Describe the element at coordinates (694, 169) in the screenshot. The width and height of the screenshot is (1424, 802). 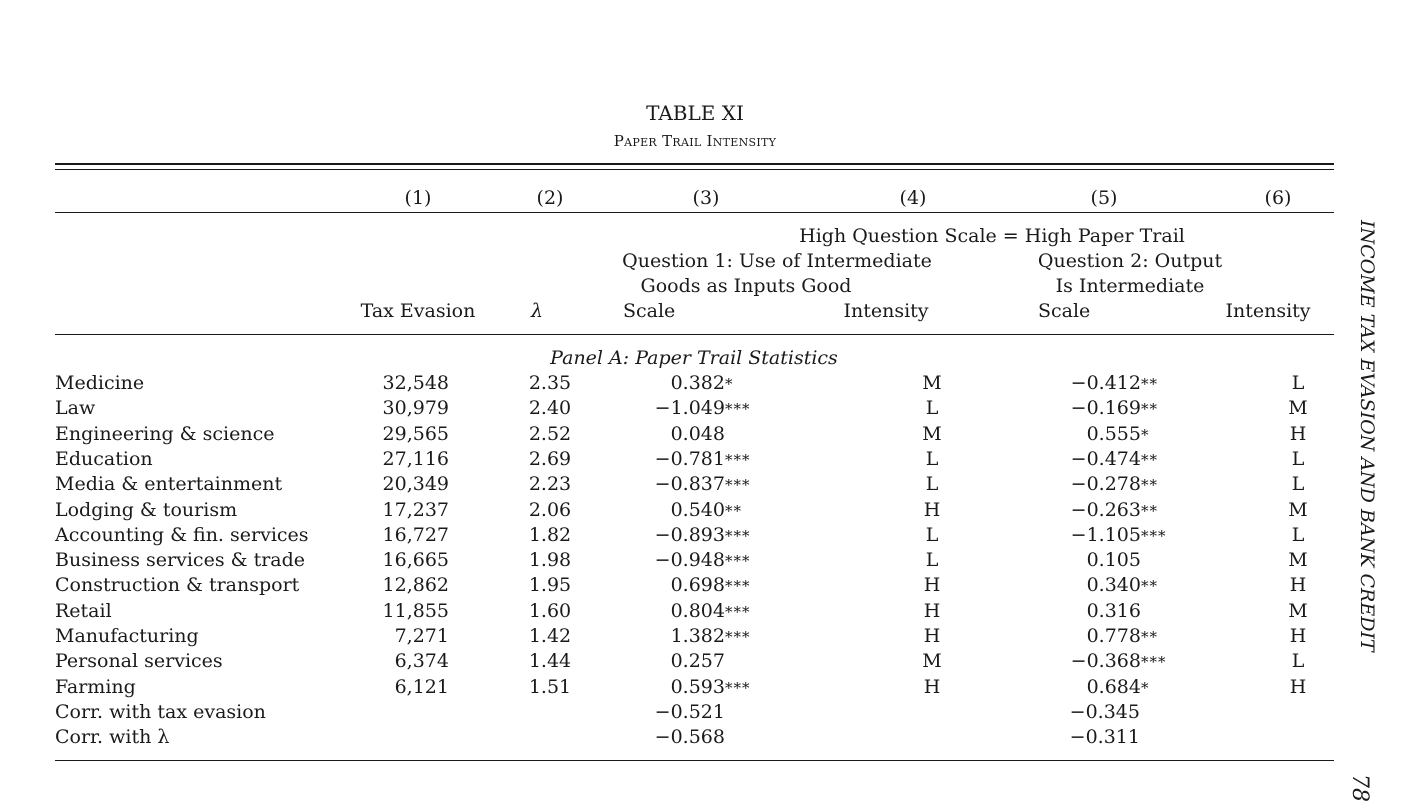
I see `top-rule-double` at that location.